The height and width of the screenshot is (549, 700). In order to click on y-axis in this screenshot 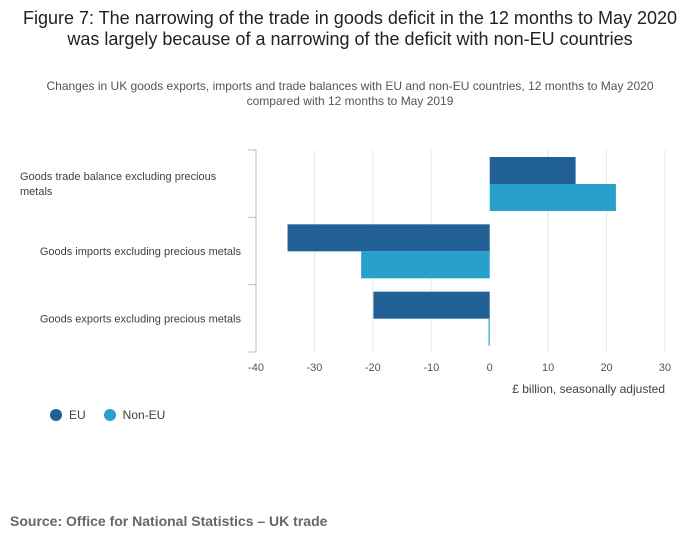, I will do `click(252, 251)`.